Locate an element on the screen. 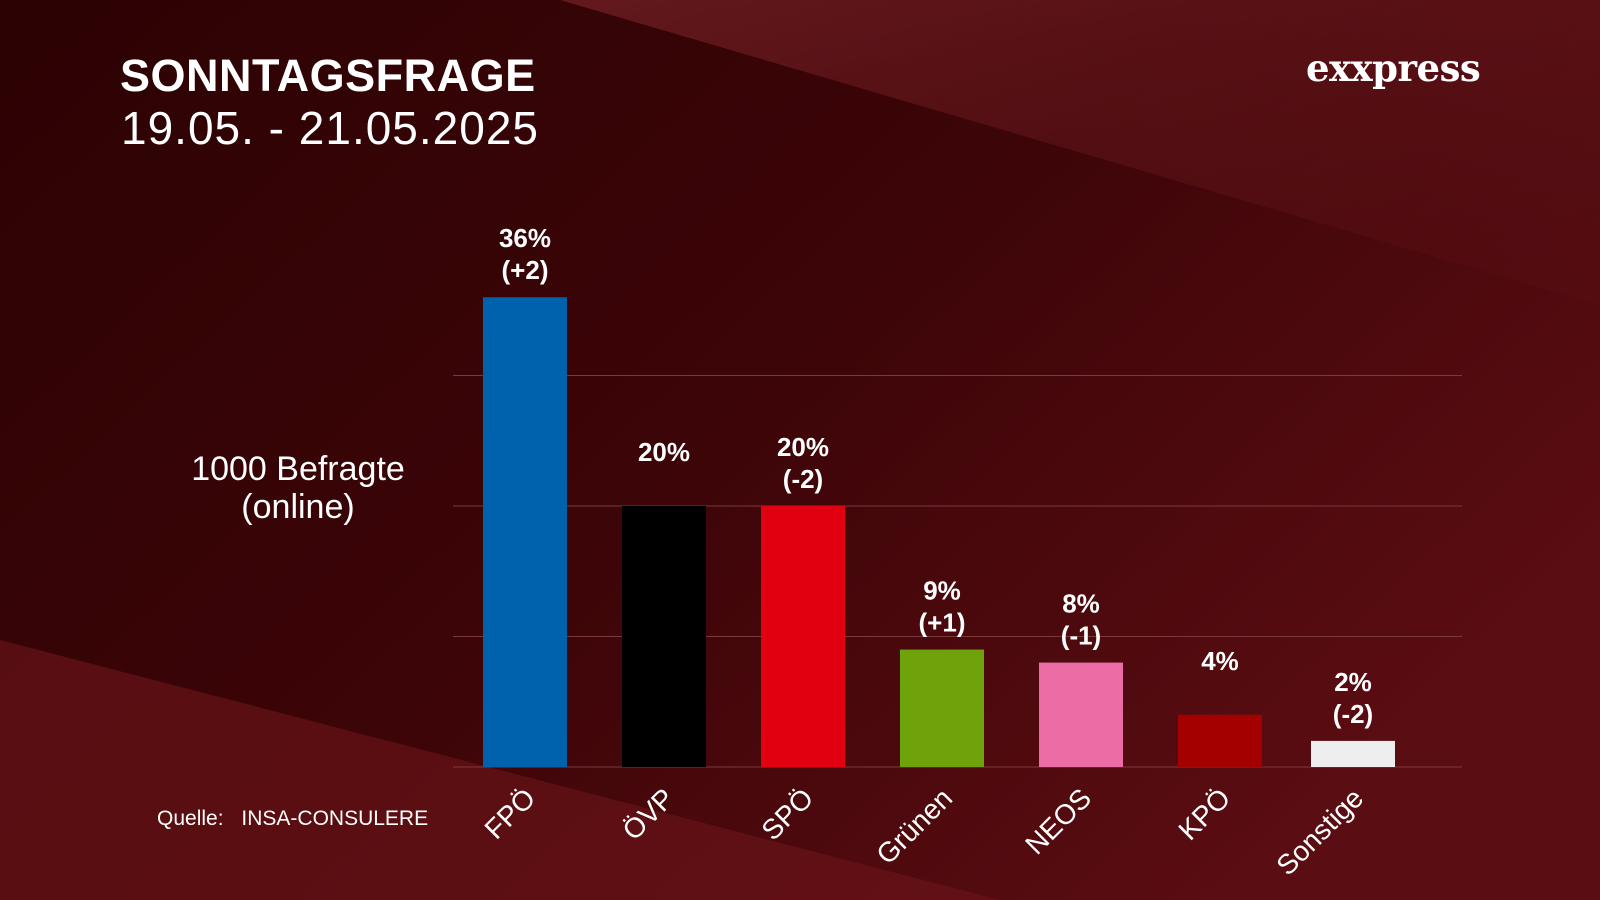  value-label: 36% is located at coordinates (525, 238).